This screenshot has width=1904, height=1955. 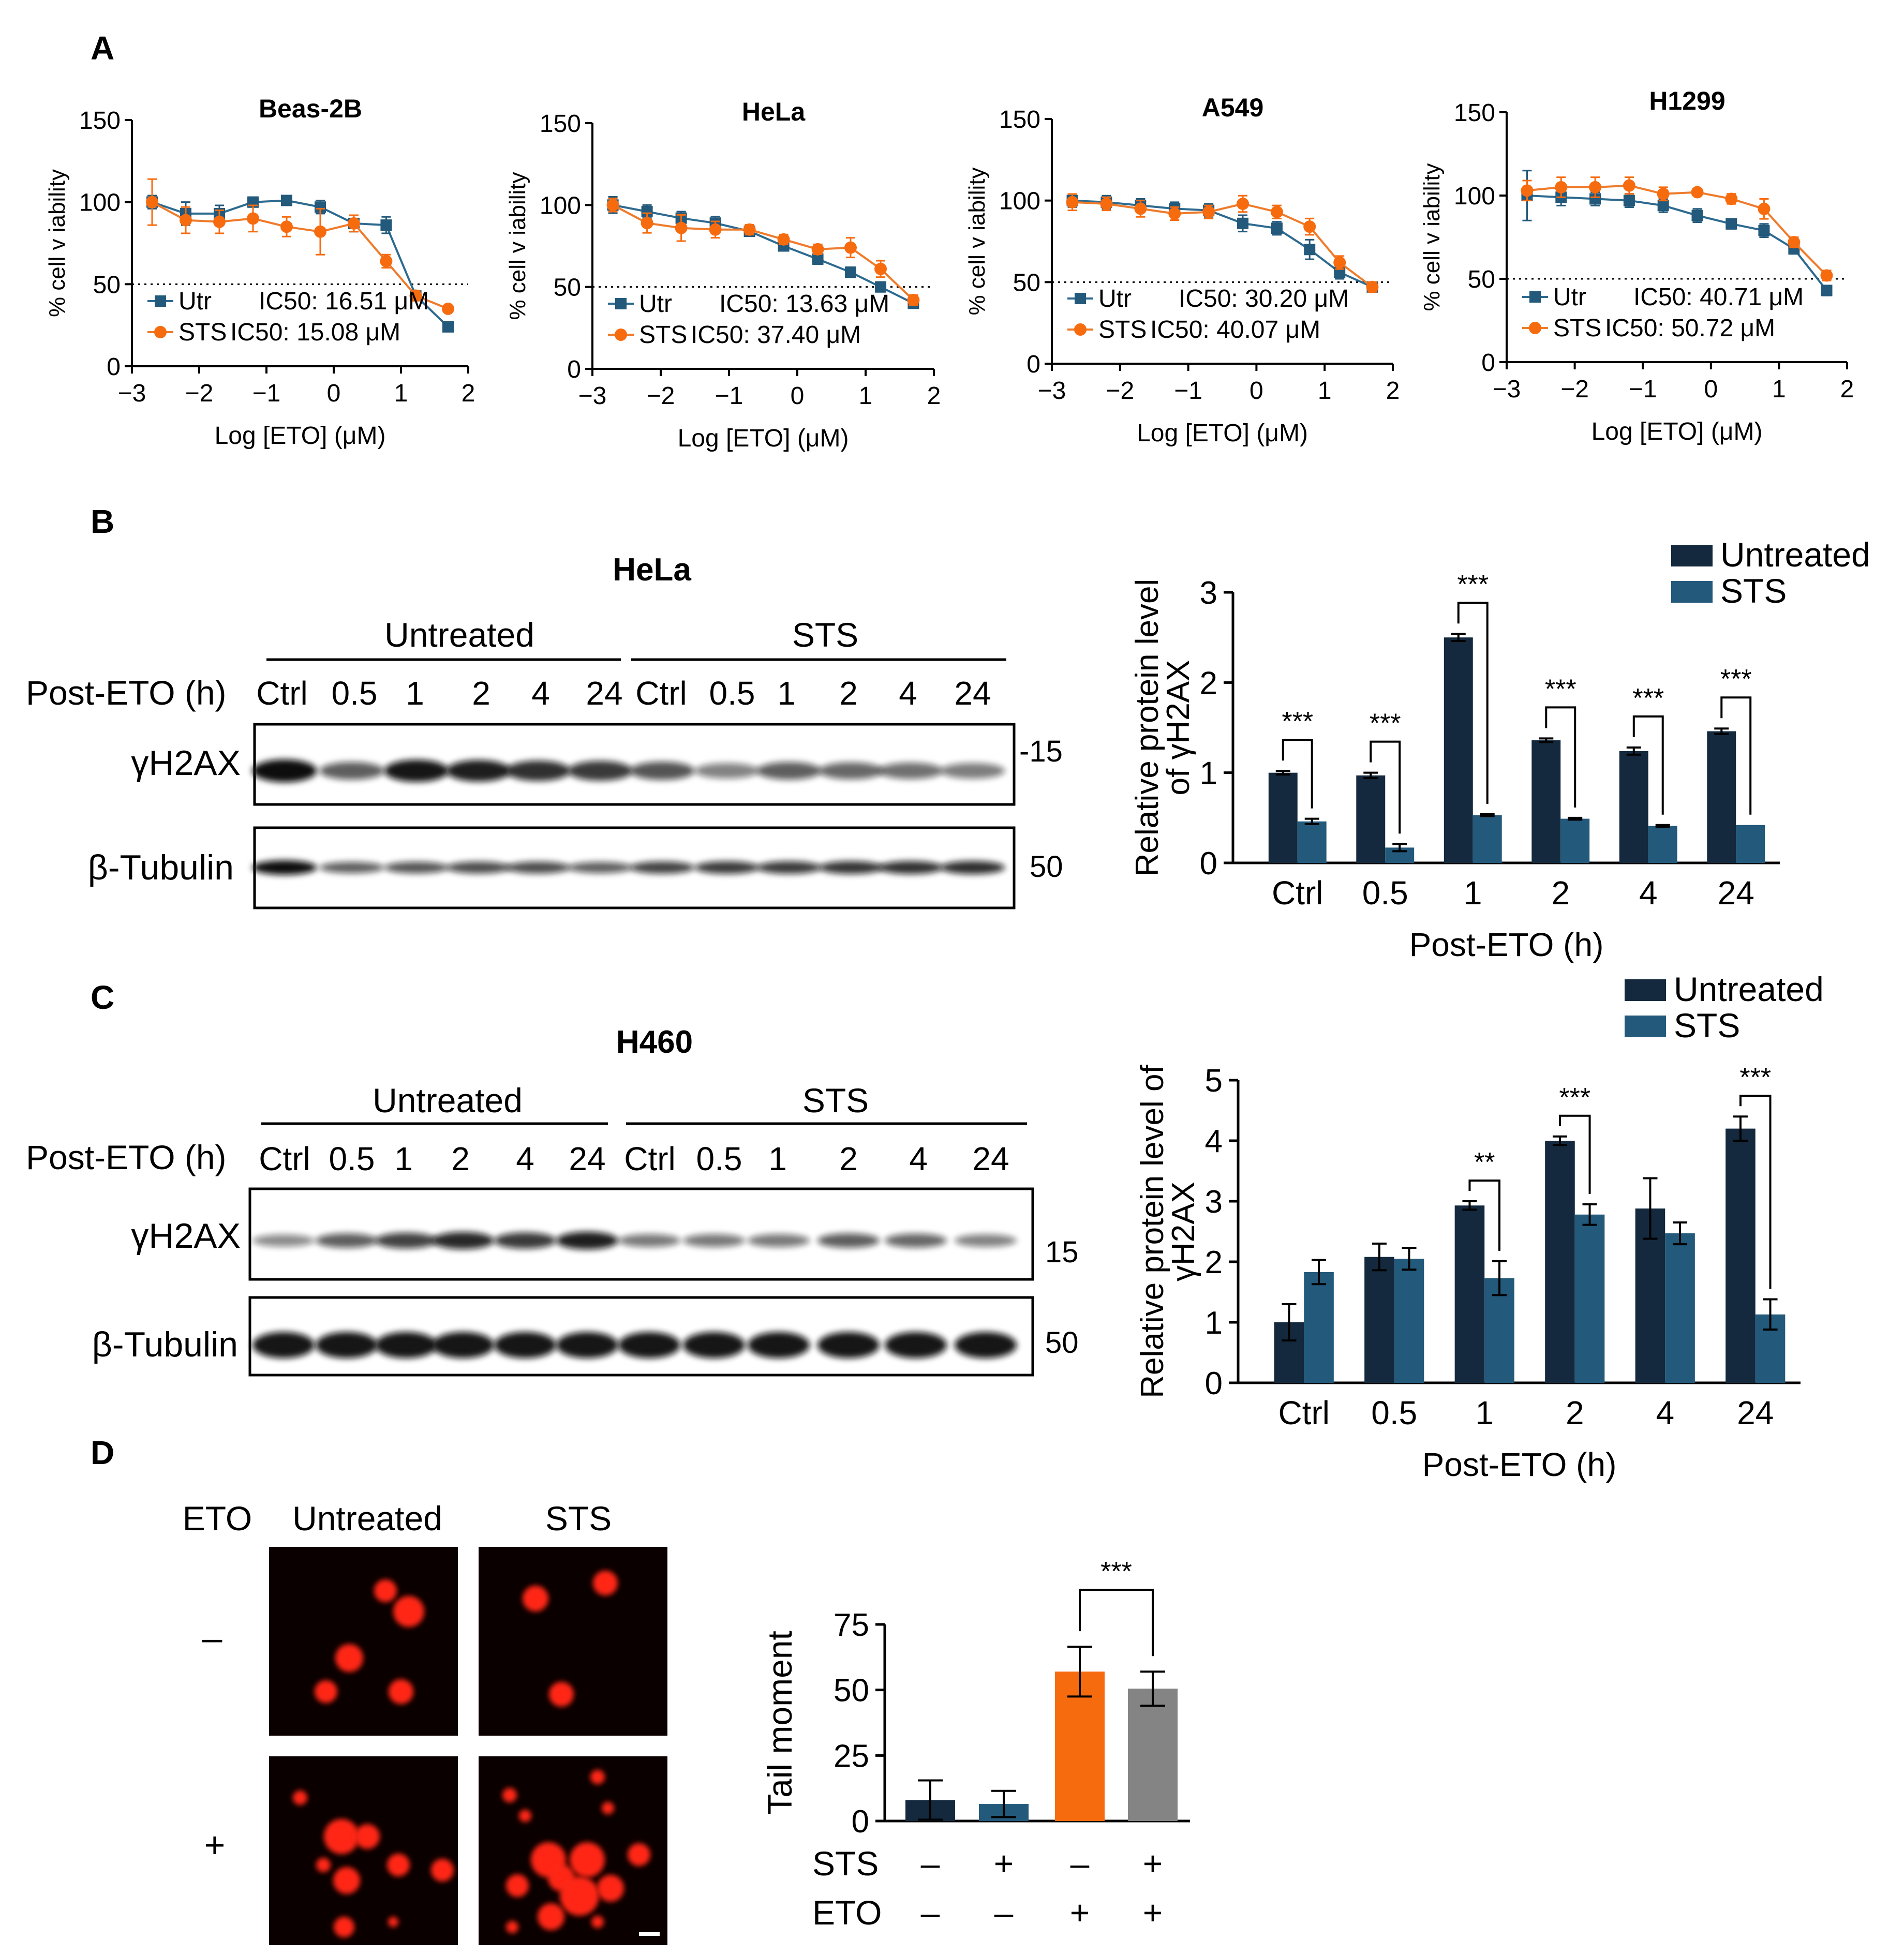 I want to click on lane-label: 0.5, so click(x=355, y=693).